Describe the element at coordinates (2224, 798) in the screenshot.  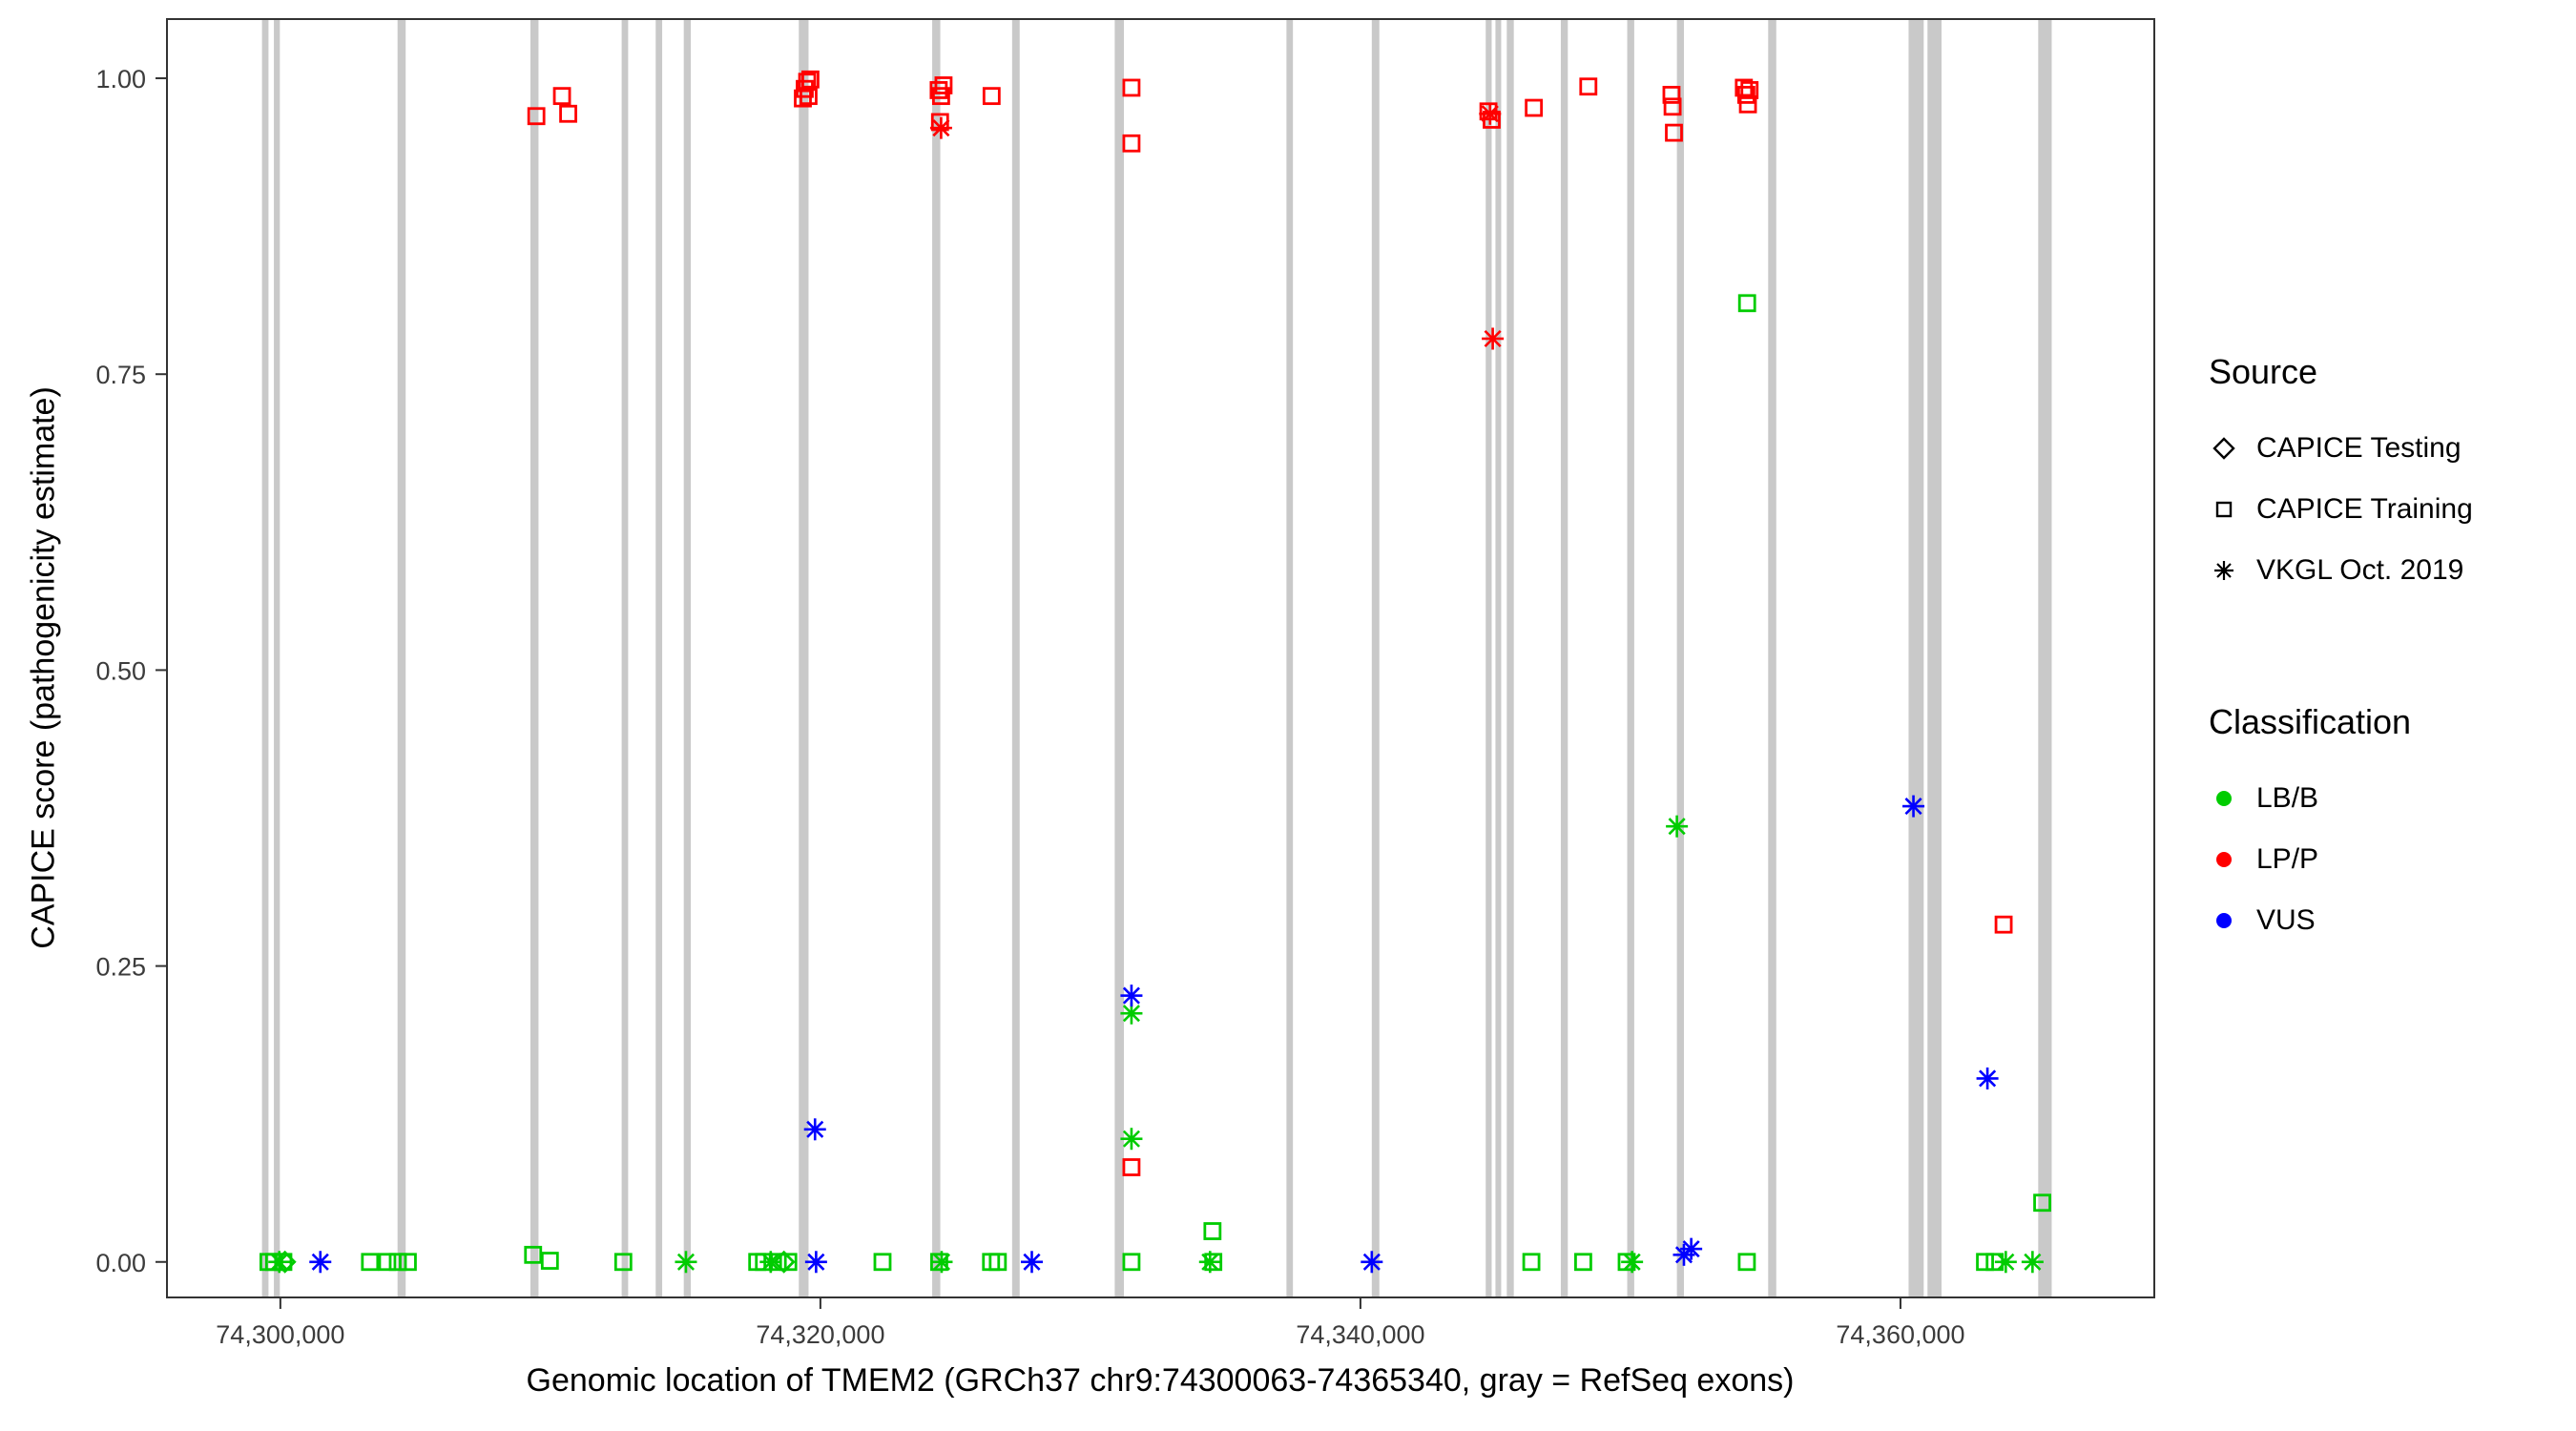
I see `green-dot-icon` at that location.